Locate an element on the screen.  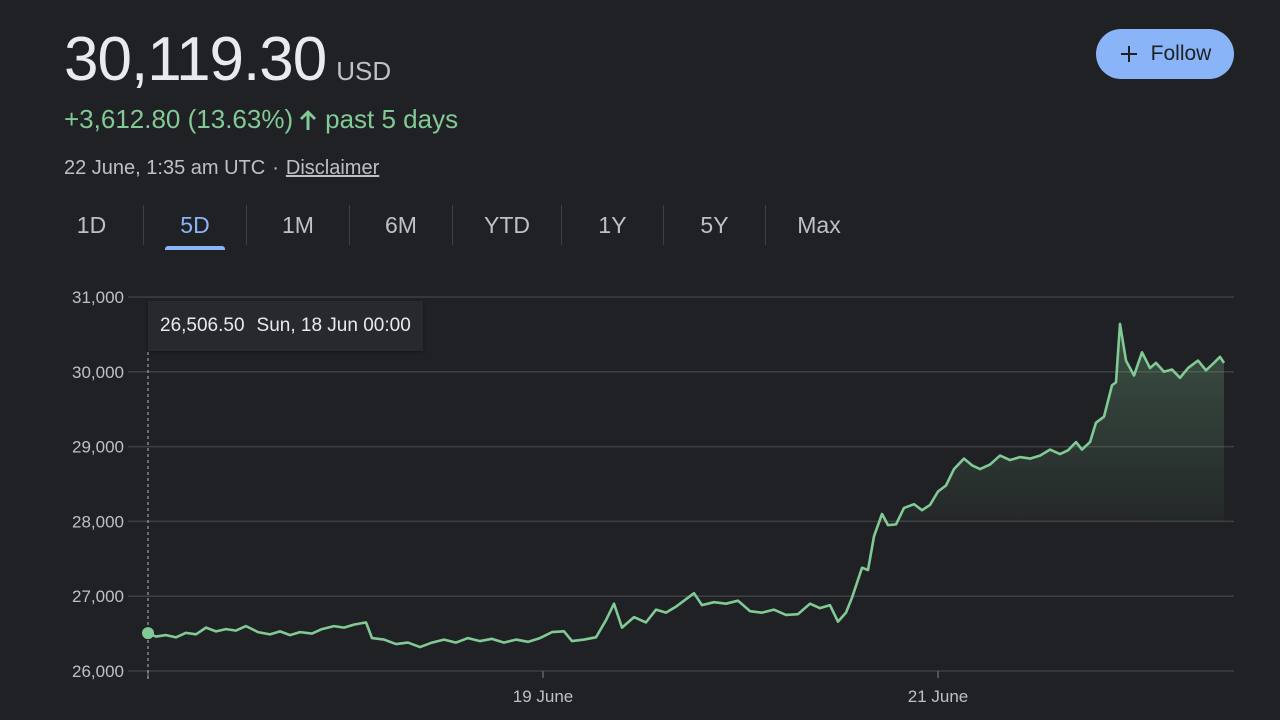
tab-label: 6M is located at coordinates (401, 224).